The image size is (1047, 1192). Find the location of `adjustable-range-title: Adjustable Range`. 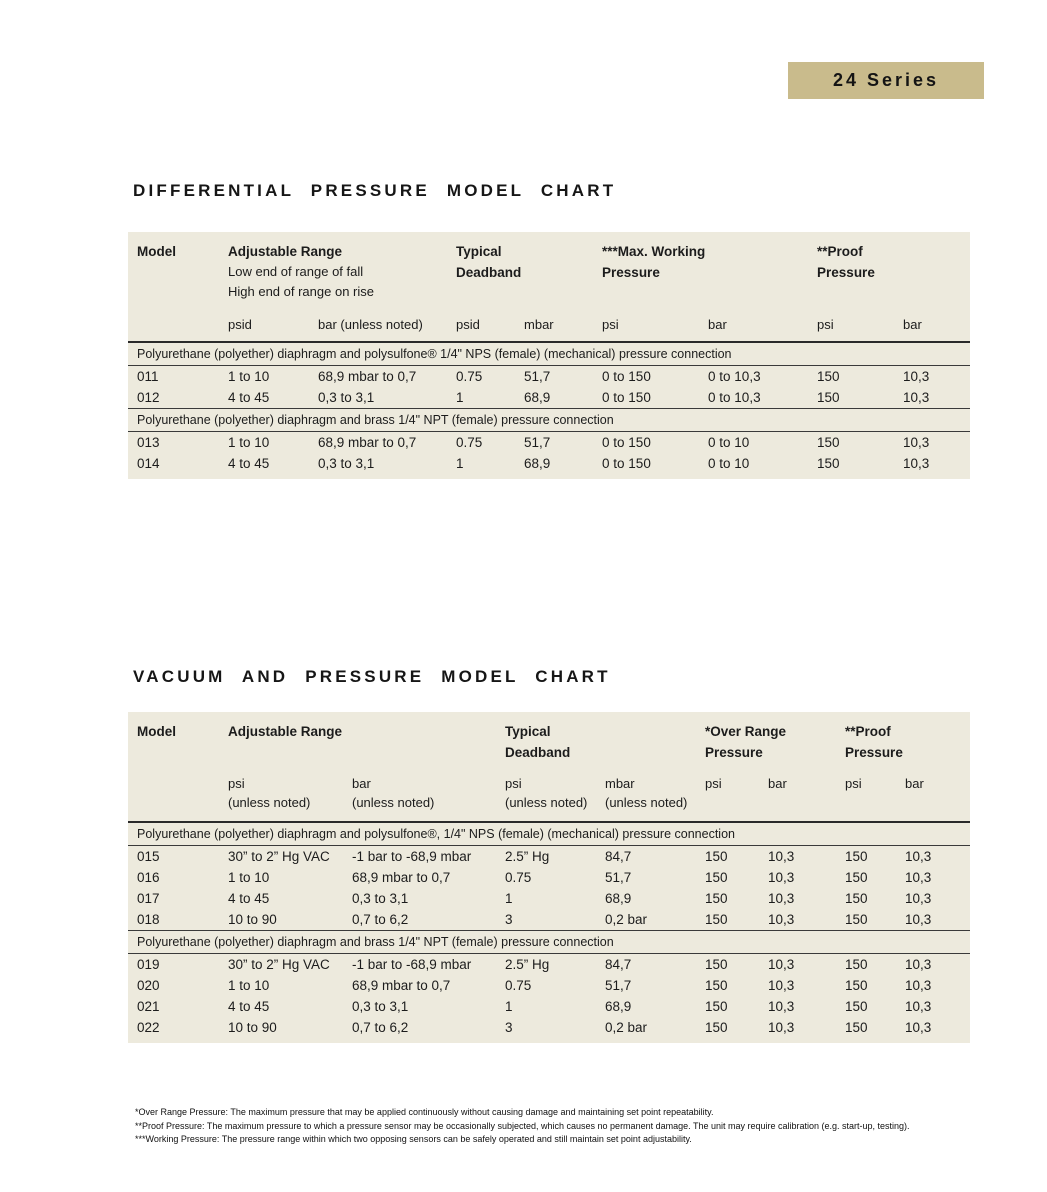

adjustable-range-title: Adjustable Range is located at coordinates (285, 731).